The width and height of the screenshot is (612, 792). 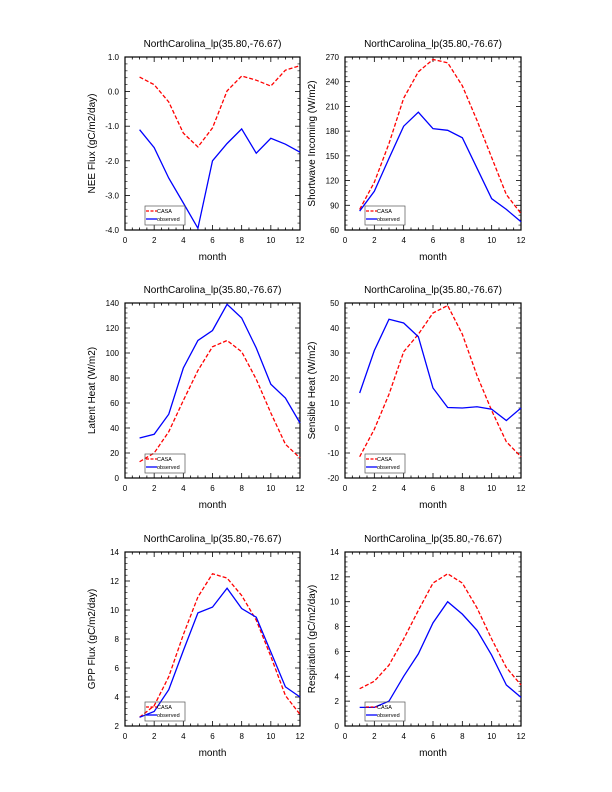 What do you see at coordinates (333, 453) in the screenshot?
I see `y-tick-label: -10` at bounding box center [333, 453].